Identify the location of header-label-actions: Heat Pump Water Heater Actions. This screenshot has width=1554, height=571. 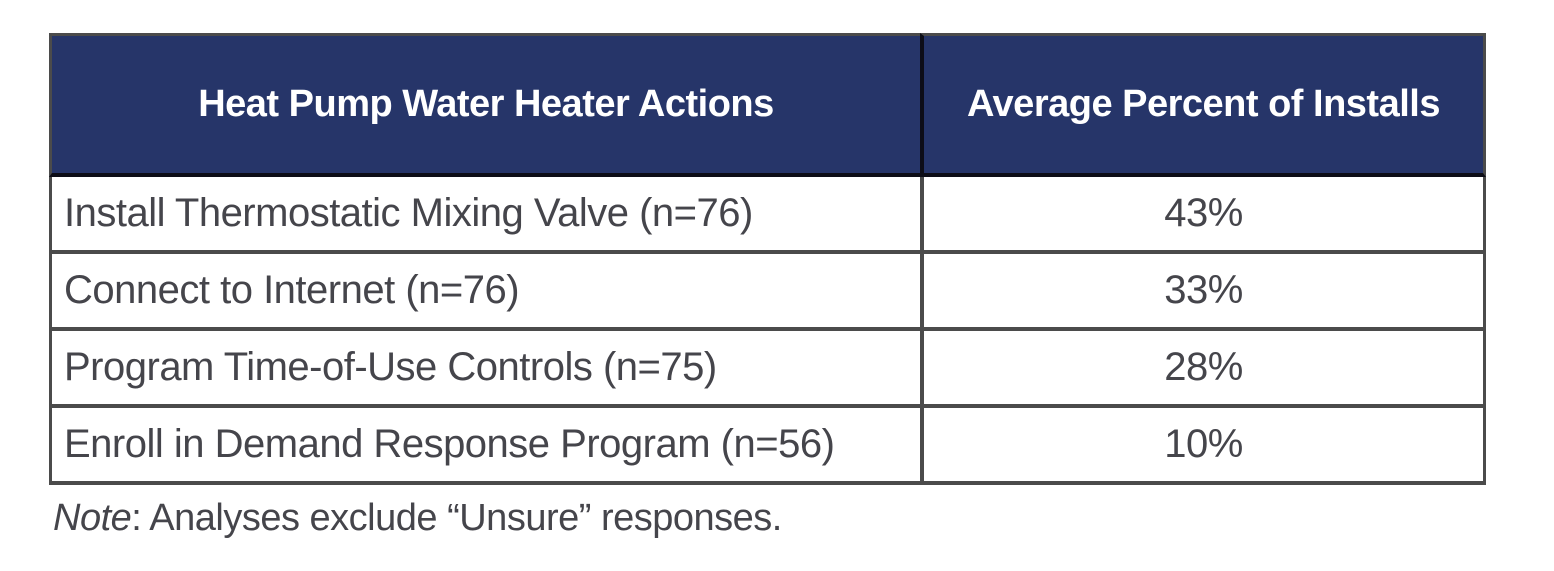
(486, 104).